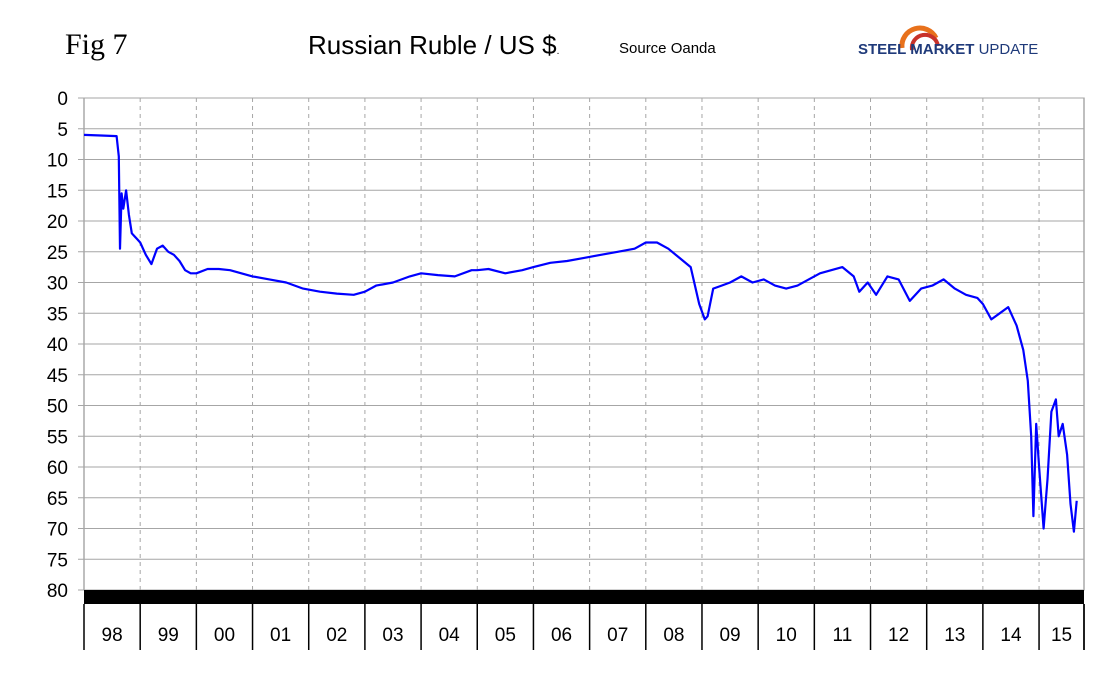  I want to click on chart-title-text: Russian Ruble / US $, so click(432, 45).